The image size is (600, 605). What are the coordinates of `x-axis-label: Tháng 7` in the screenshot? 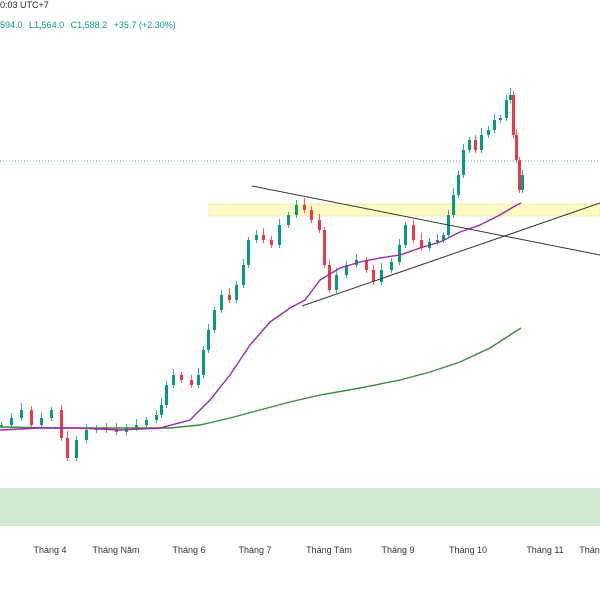 It's located at (254, 550).